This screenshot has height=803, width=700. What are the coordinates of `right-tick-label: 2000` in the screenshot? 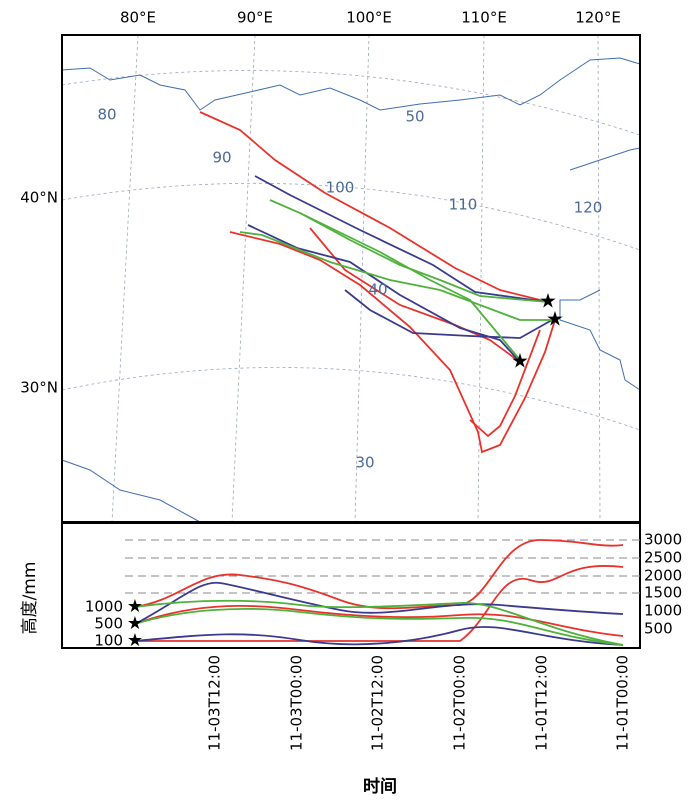 It's located at (663, 576).